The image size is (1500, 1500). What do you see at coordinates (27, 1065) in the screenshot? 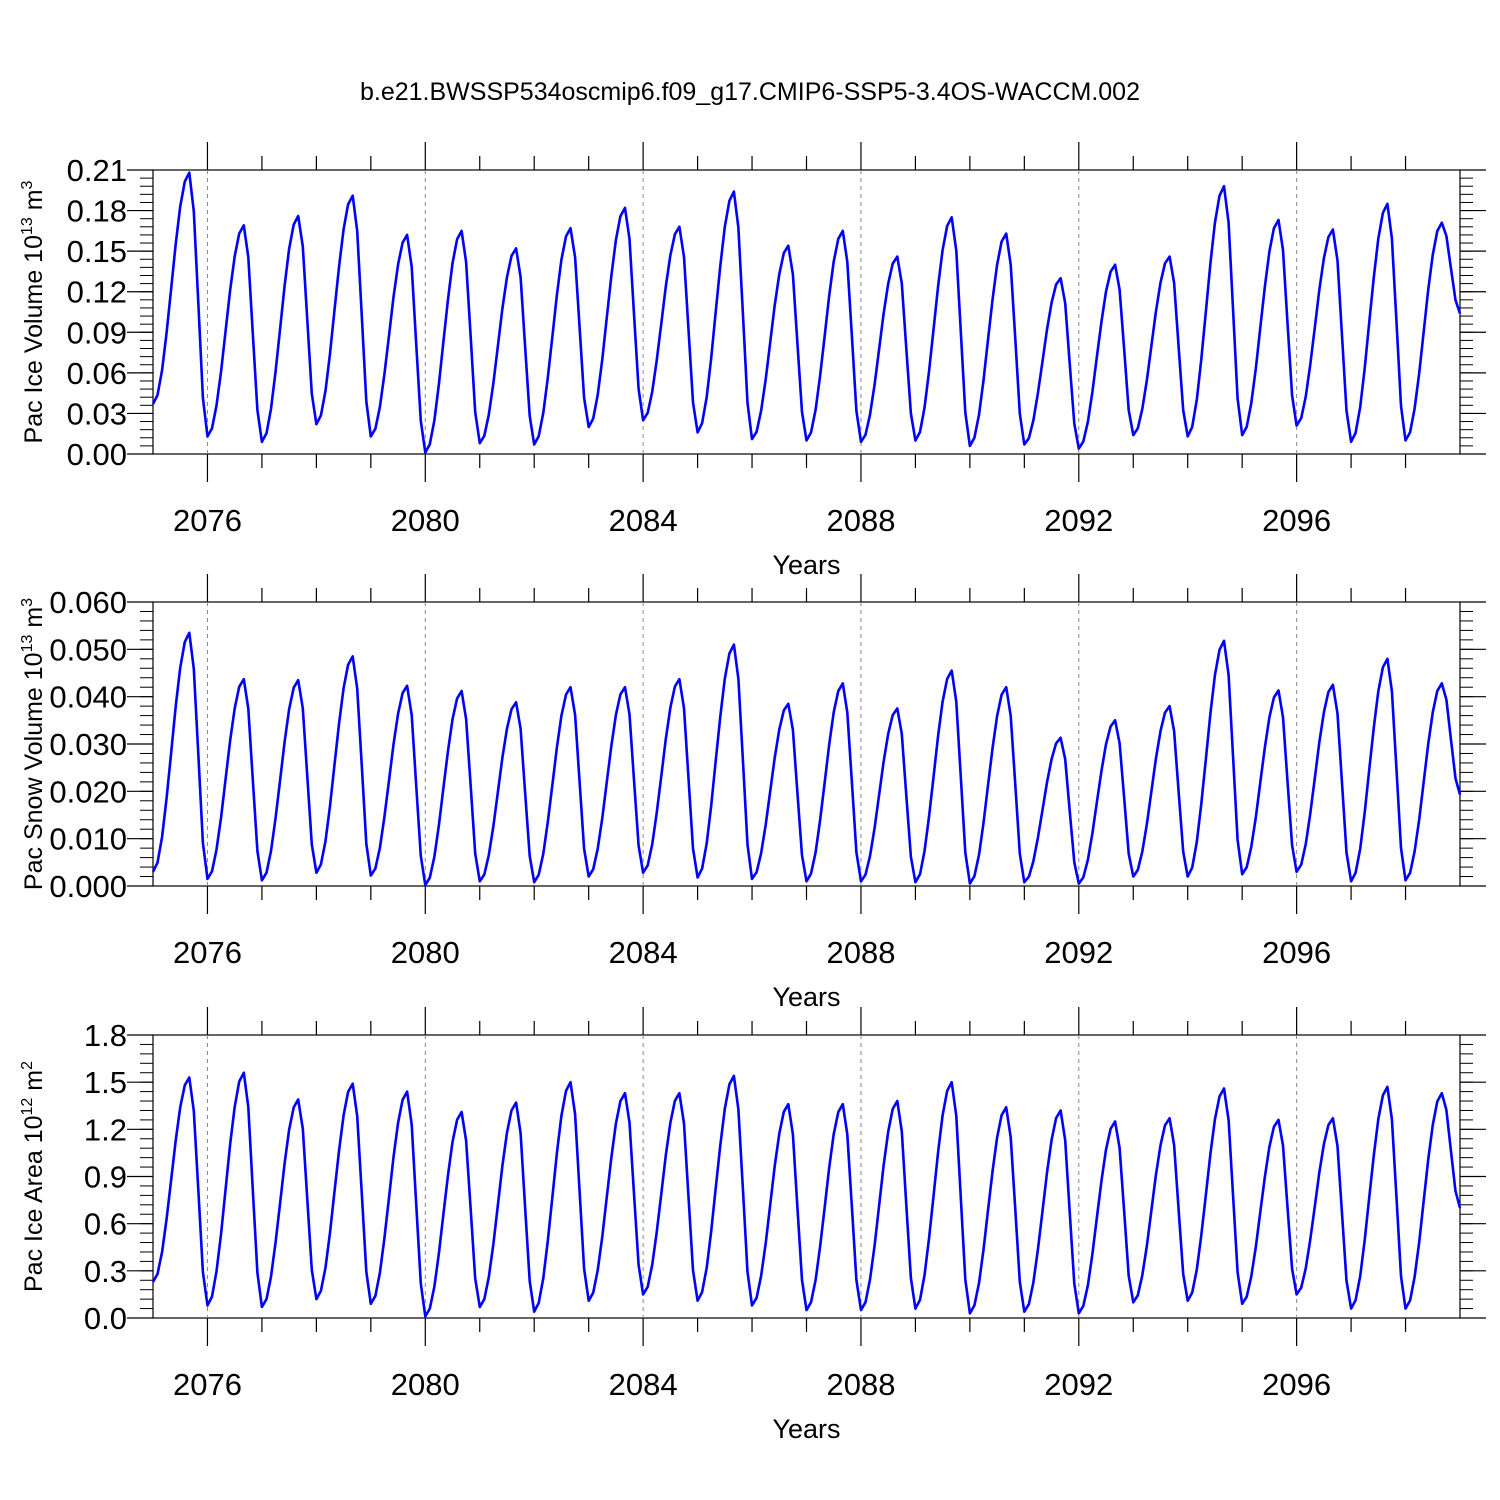
I see `y-axis-label-exponent: 2` at bounding box center [27, 1065].